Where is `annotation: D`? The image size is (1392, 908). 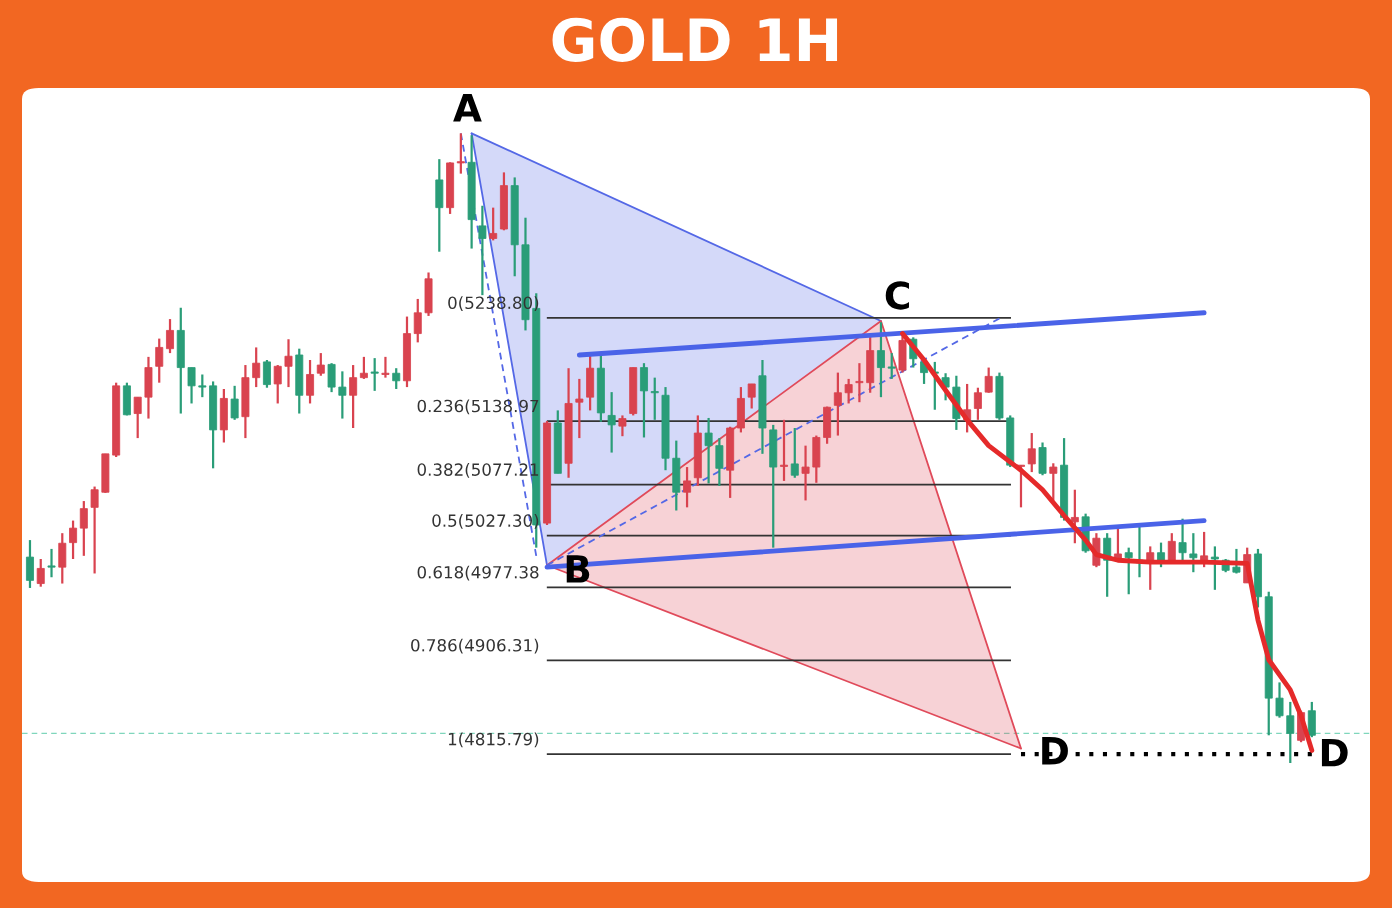
annotation: D is located at coordinates (1055, 751).